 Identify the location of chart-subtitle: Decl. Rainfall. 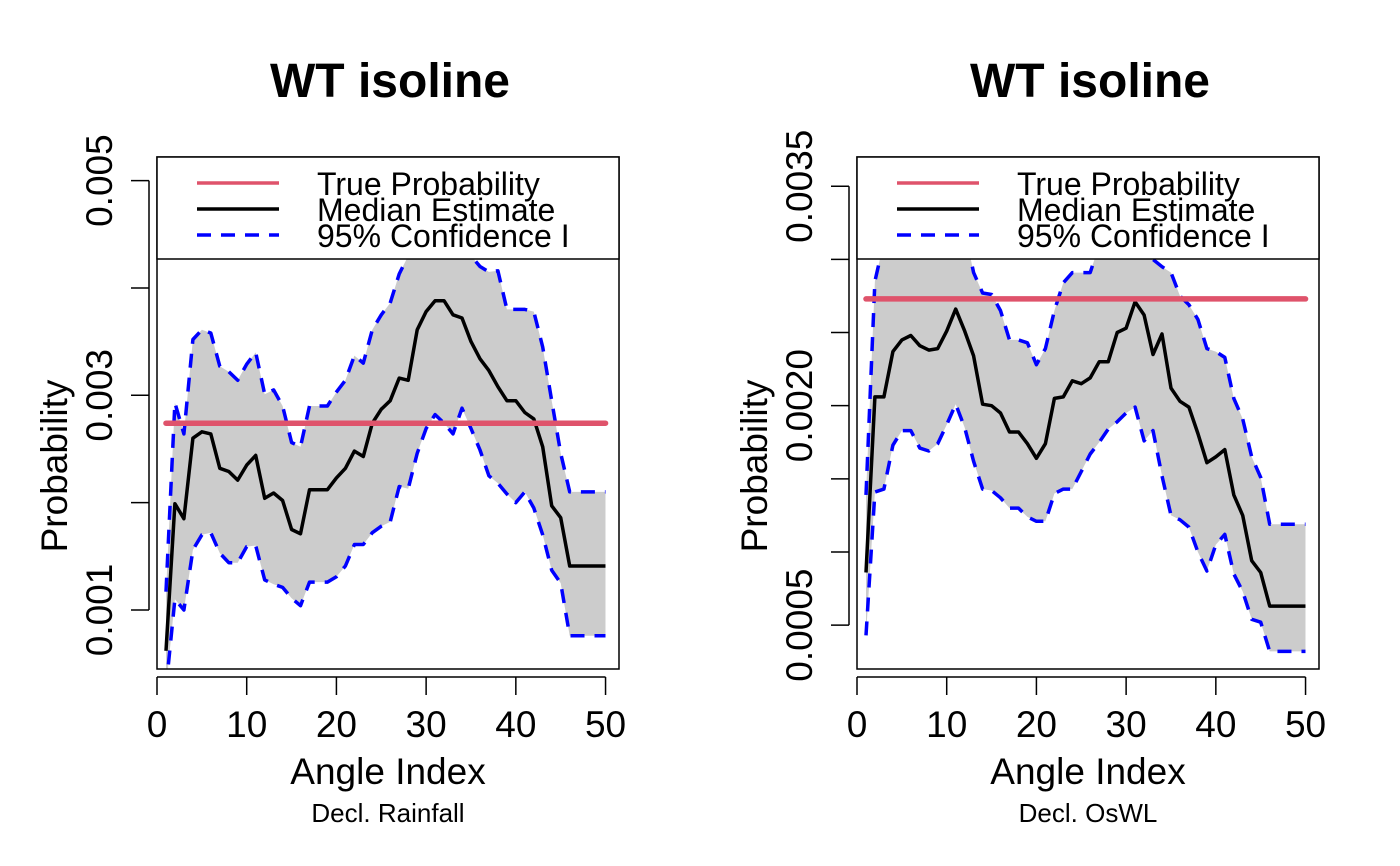
(387, 813).